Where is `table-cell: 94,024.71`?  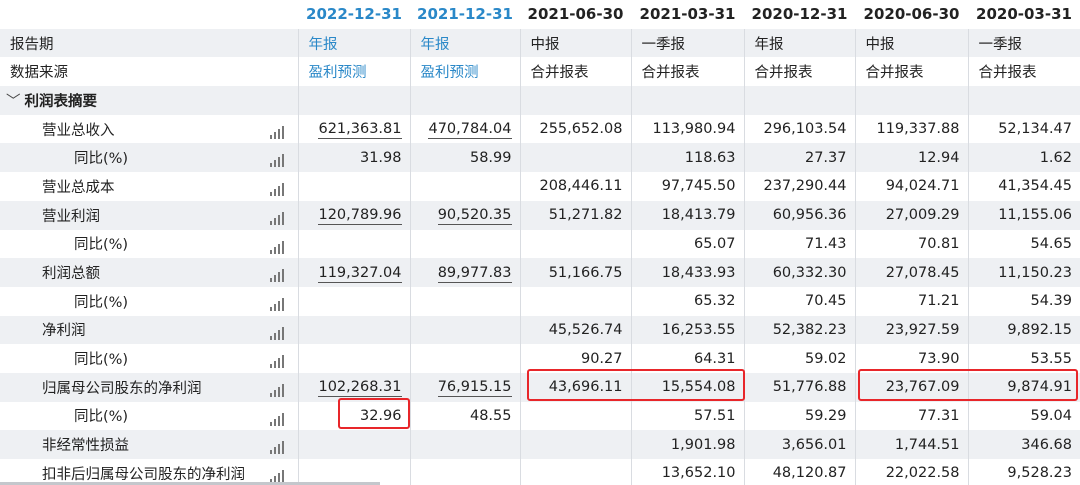 table-cell: 94,024.71 is located at coordinates (911, 186).